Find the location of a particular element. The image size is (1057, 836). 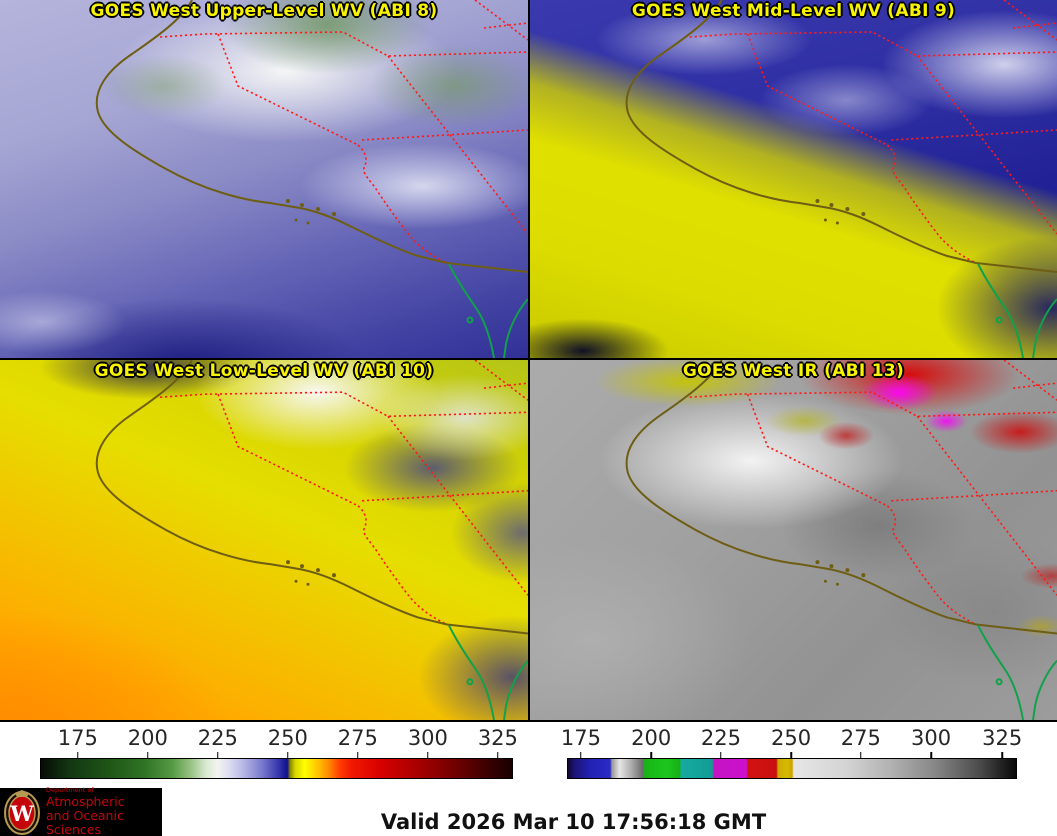

panel-title: GOES West Upper-Level WV (ABI 8) is located at coordinates (264, 11).